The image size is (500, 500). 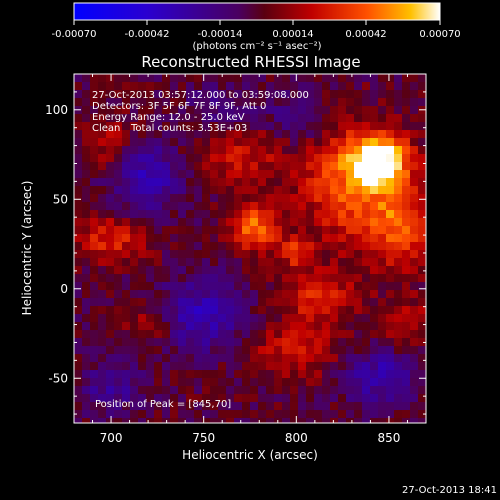 What do you see at coordinates (365, 34) in the screenshot?
I see `colorbar-tick-label: 0.00042` at bounding box center [365, 34].